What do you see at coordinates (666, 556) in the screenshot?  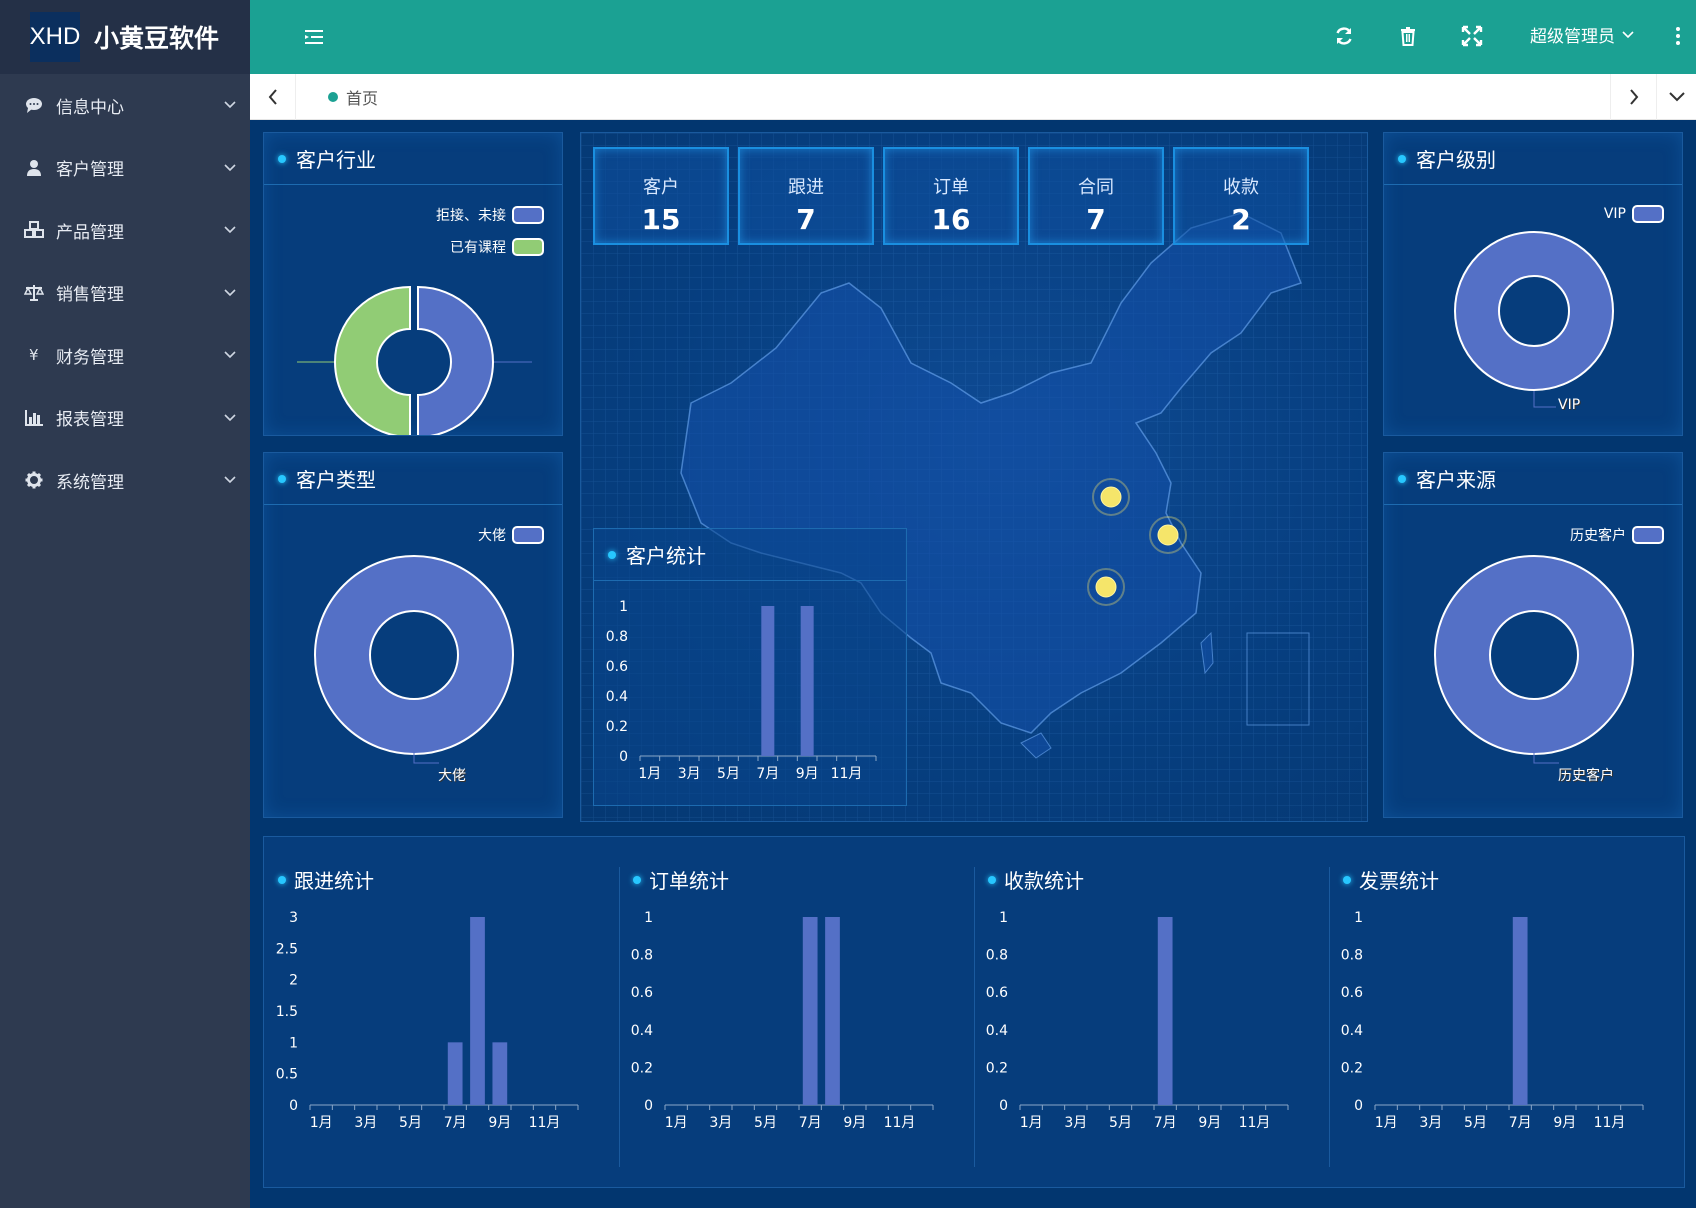 I see `customer-stats-title: 客户统计` at bounding box center [666, 556].